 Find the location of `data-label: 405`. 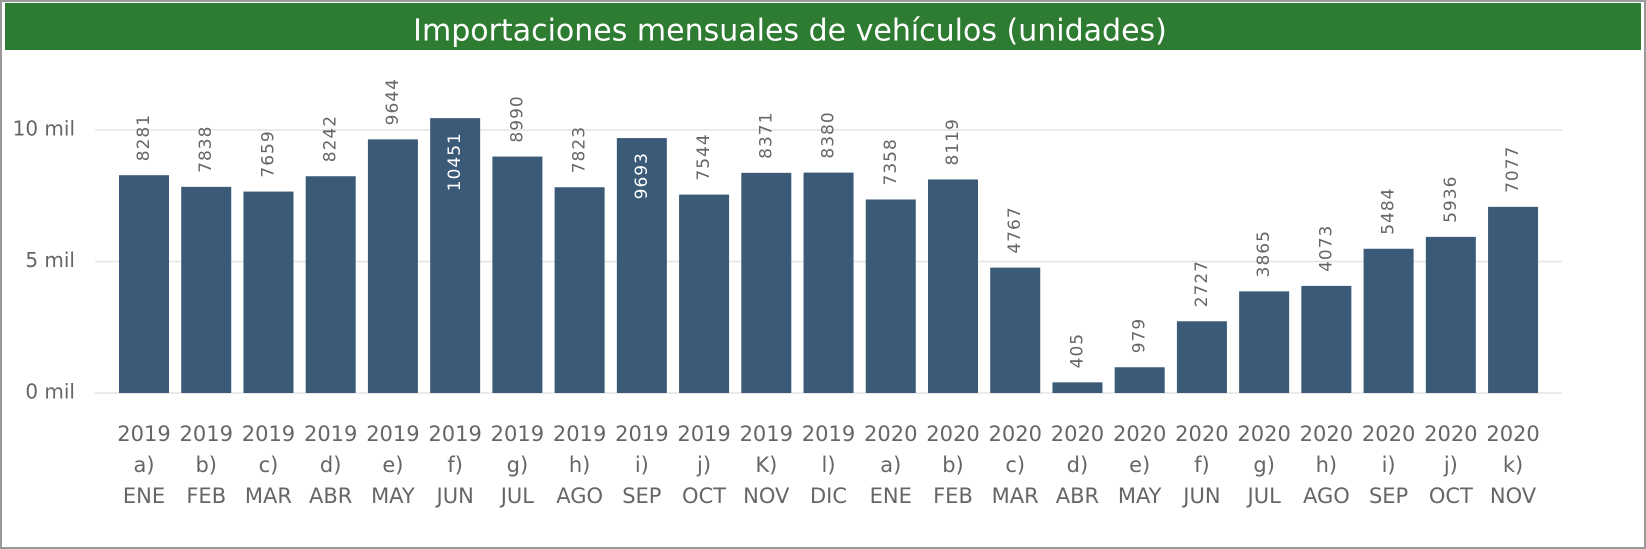

data-label: 405 is located at coordinates (1077, 350).